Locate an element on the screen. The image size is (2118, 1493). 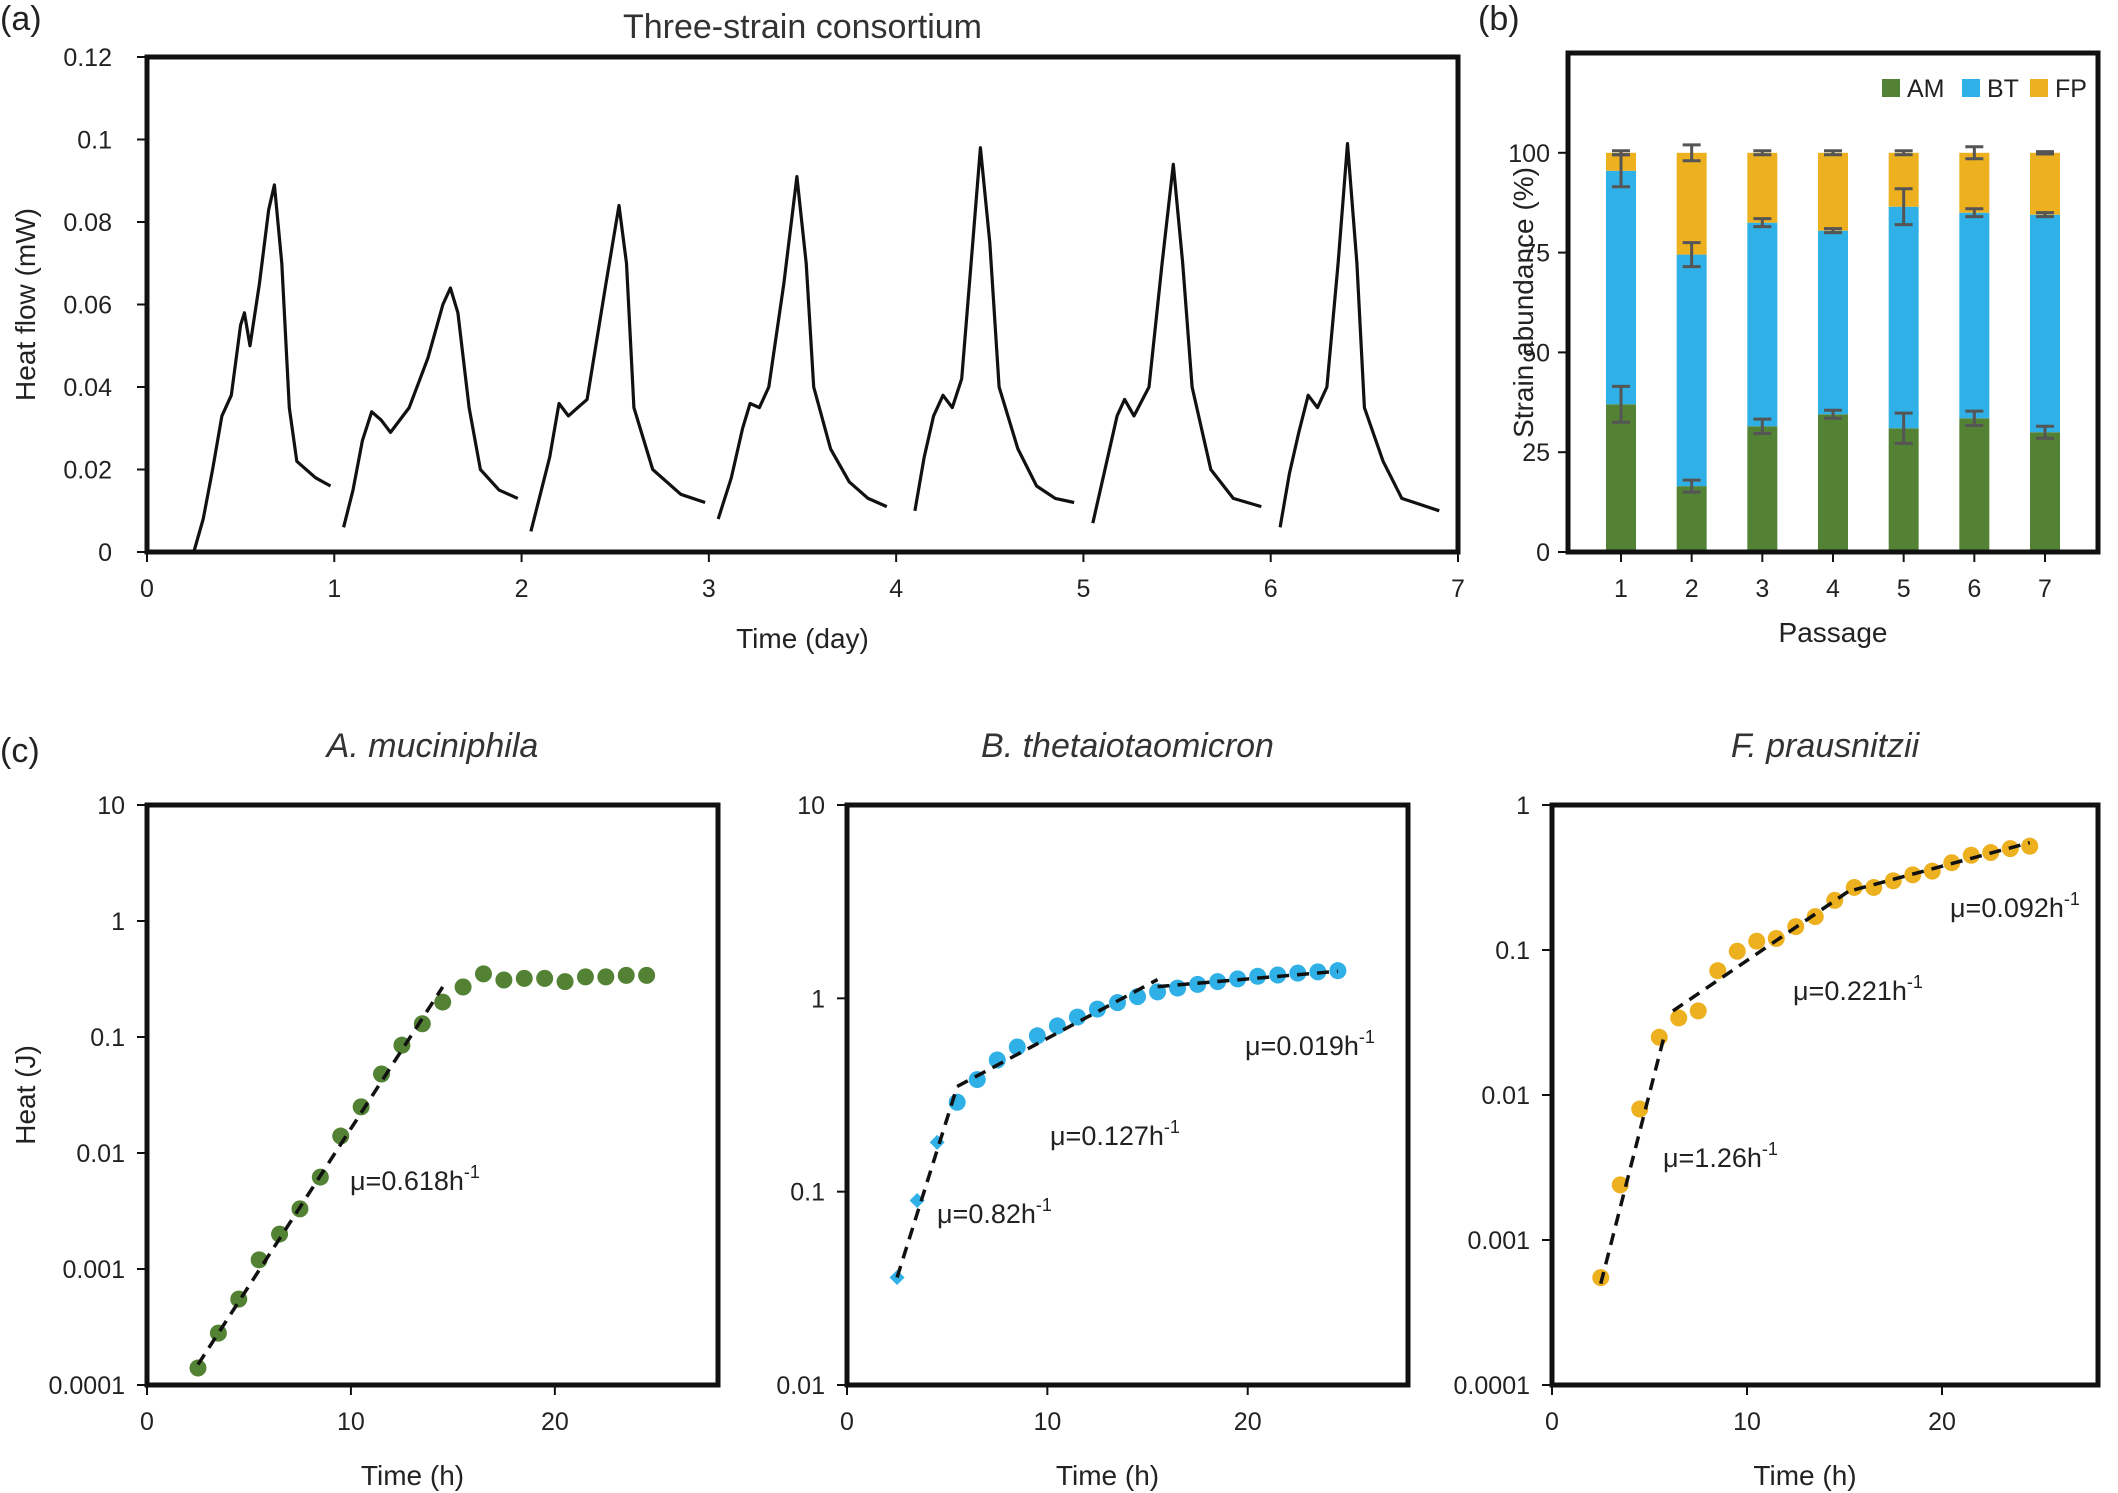
y-tick-label: 0.08 is located at coordinates (87, 223).